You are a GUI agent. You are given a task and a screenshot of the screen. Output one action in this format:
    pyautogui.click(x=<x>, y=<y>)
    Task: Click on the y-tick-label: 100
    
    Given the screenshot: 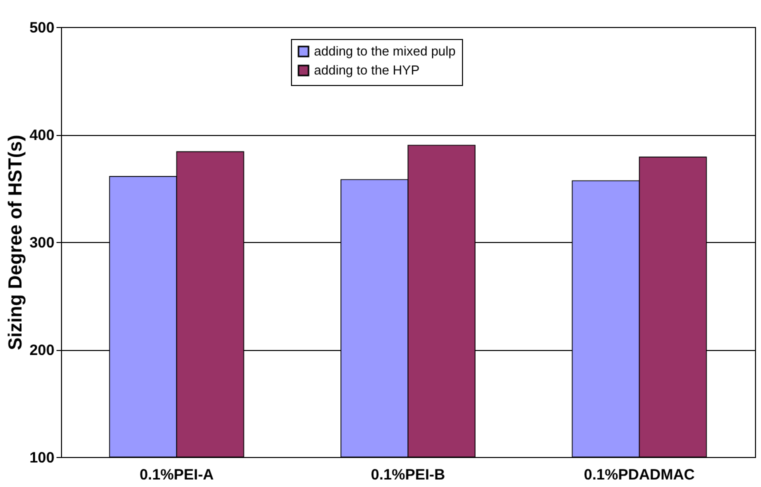 What is the action you would take?
    pyautogui.click(x=41, y=458)
    